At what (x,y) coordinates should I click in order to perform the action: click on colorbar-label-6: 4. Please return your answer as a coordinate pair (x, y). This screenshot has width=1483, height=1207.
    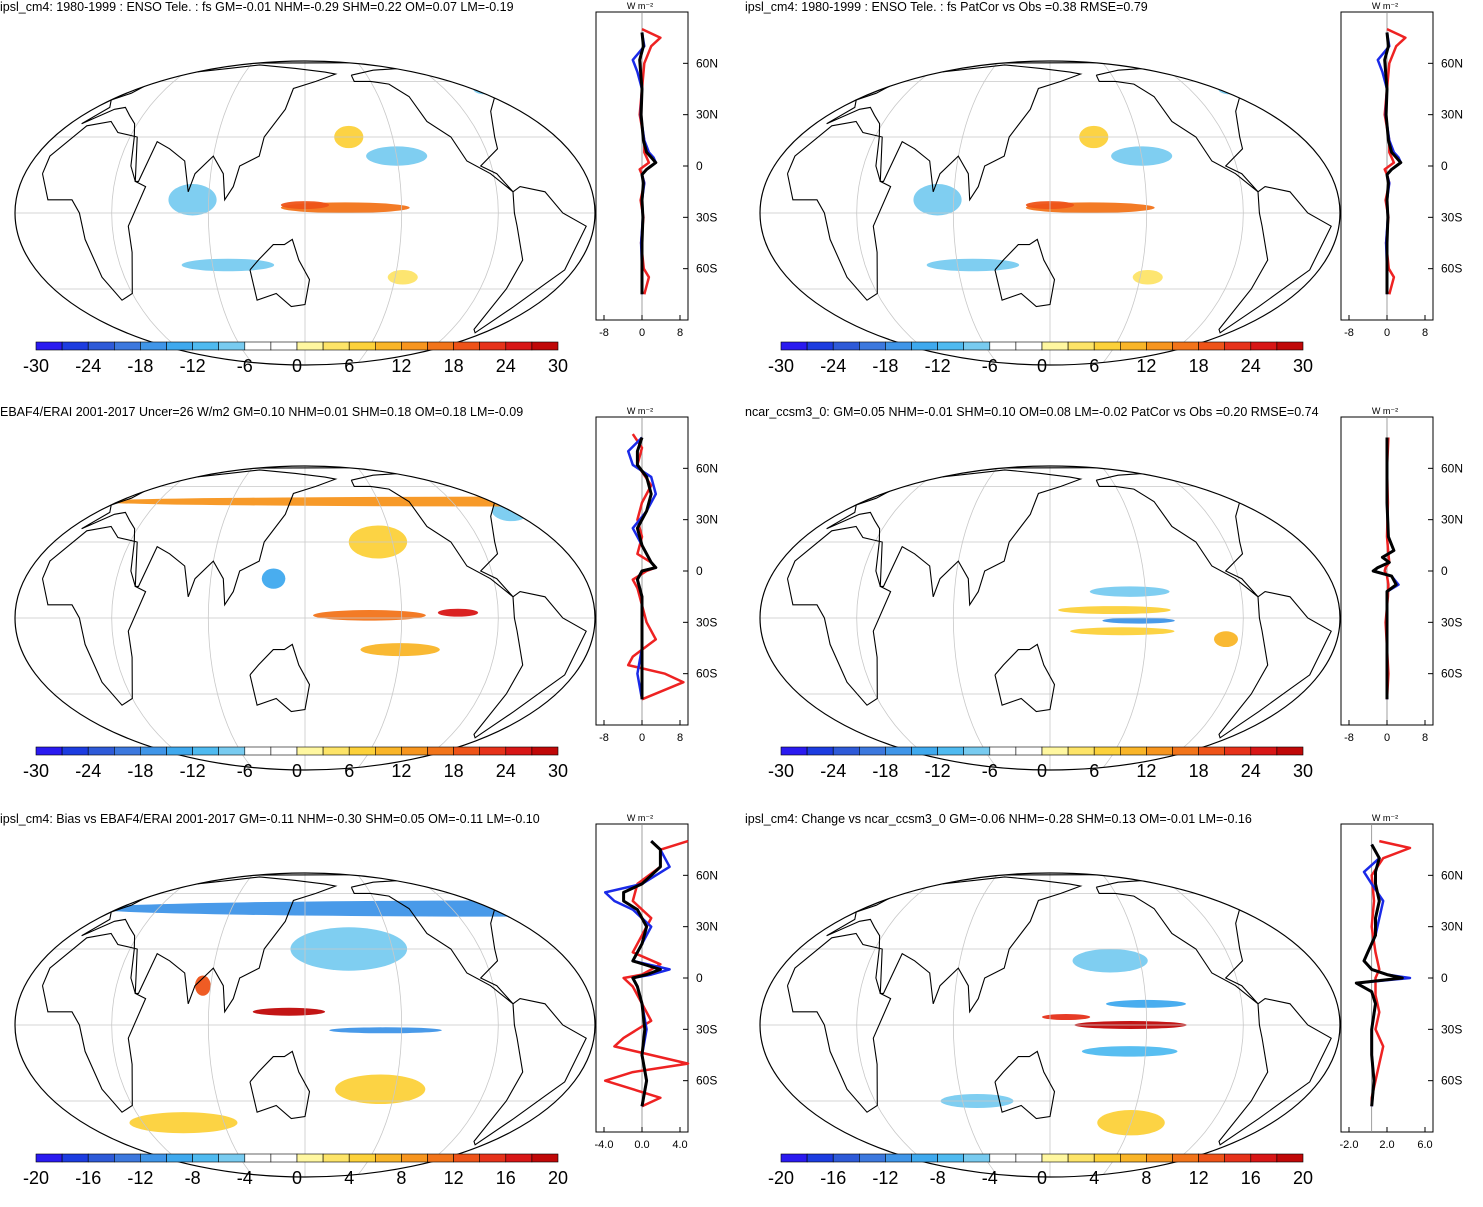
    Looking at the image, I should click on (349, 1178).